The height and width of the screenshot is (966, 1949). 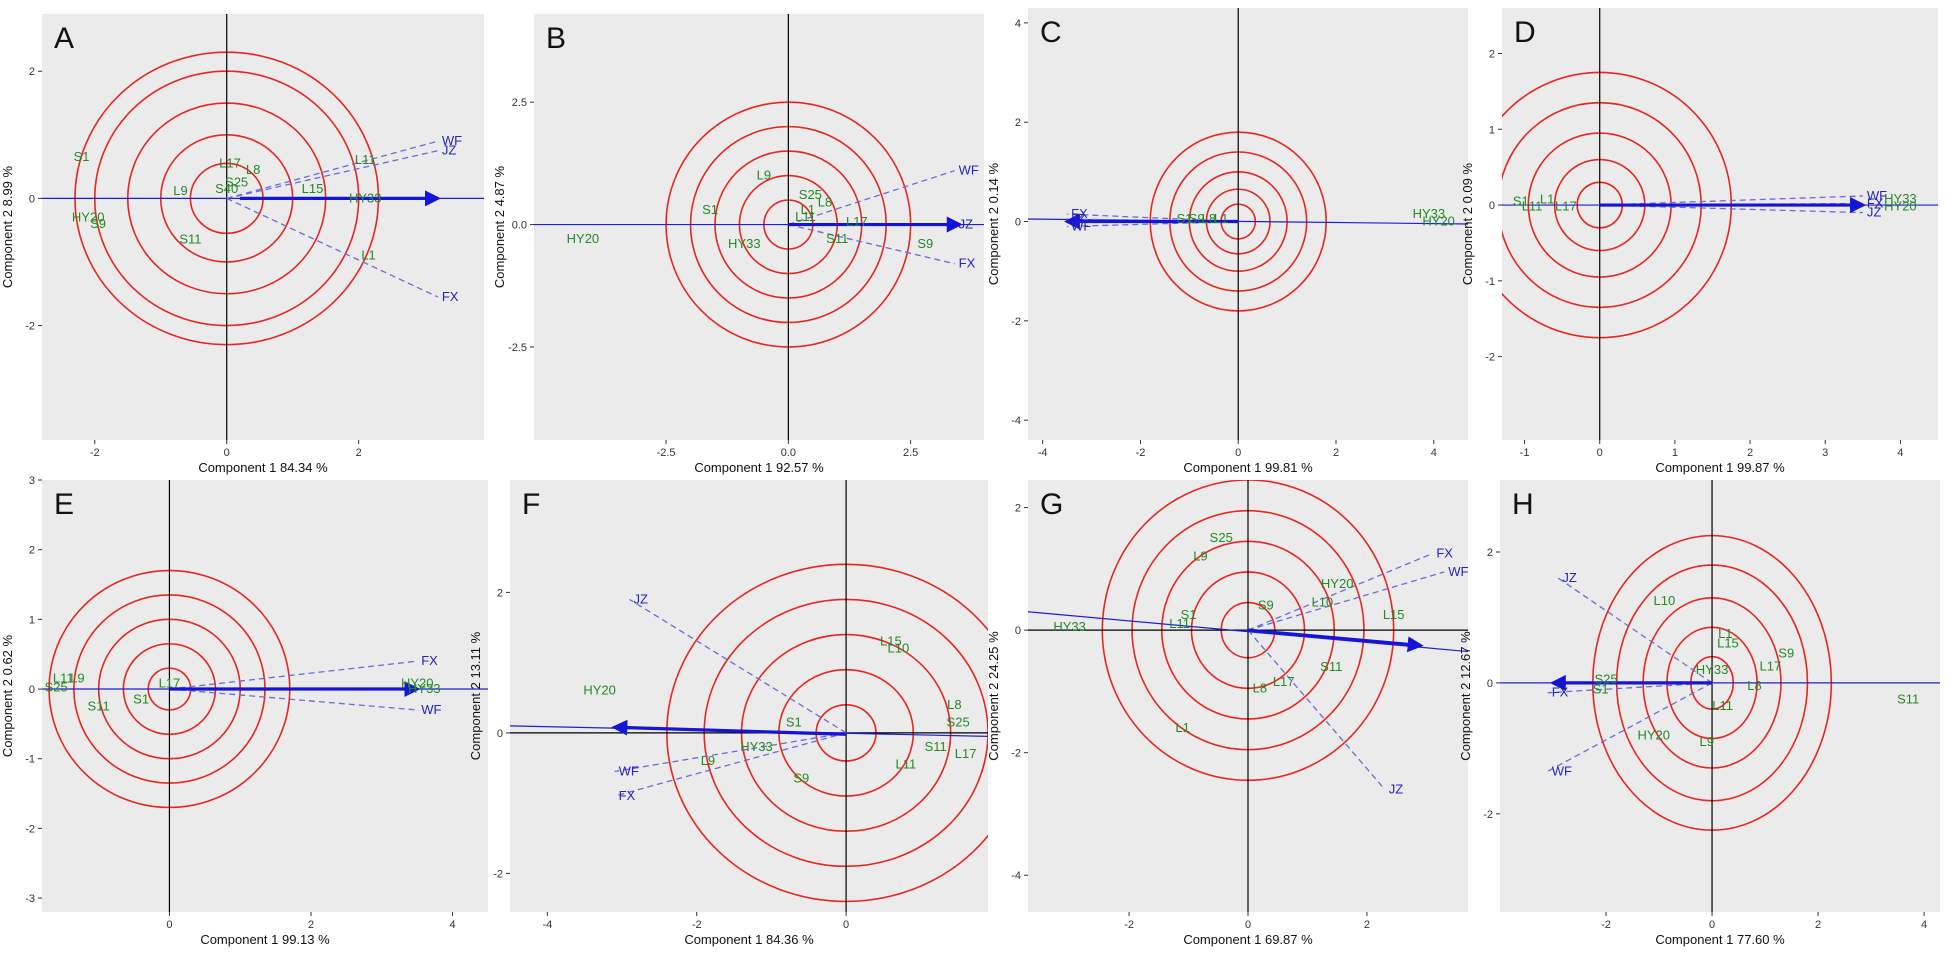 What do you see at coordinates (1016, 421) in the screenshot?
I see `y-tick-label: -4` at bounding box center [1016, 421].